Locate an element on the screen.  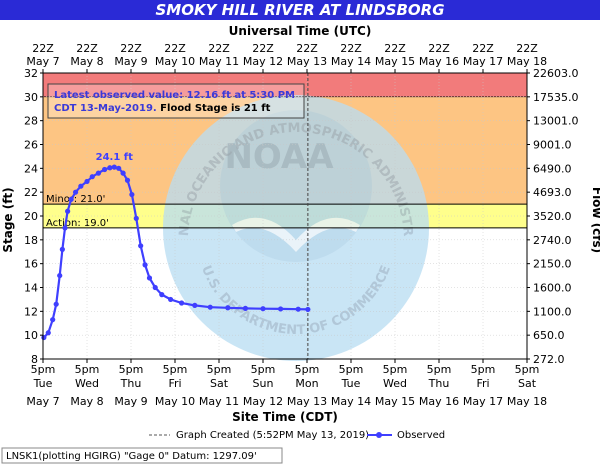
site-date-8: May 15 is located at coordinates (395, 401).